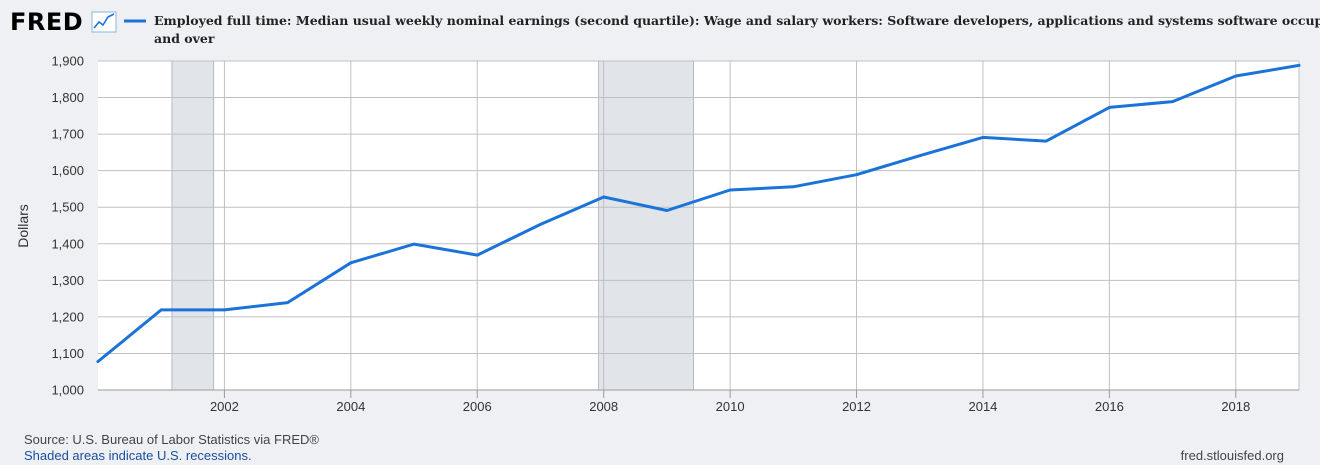  Describe the element at coordinates (67, 353) in the screenshot. I see `y-tick-label: 1,100` at that location.